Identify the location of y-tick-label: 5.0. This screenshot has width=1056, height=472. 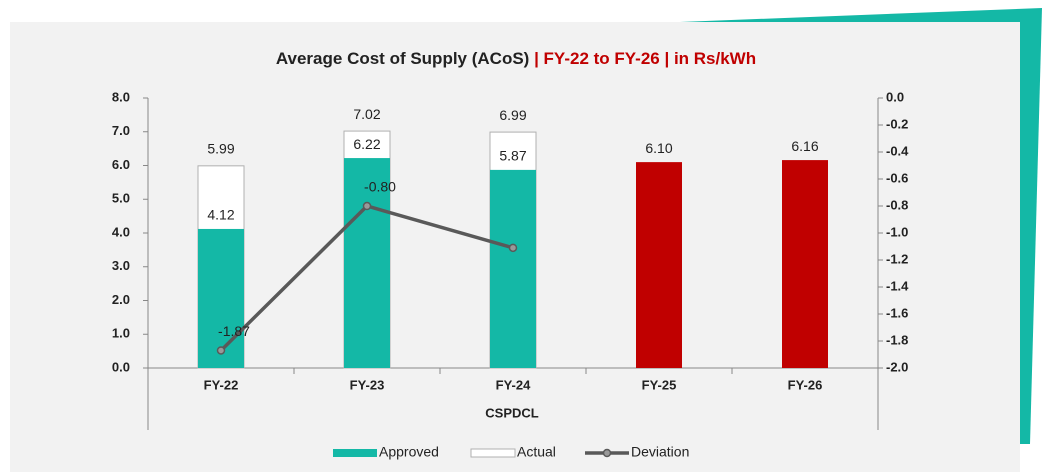
(121, 198).